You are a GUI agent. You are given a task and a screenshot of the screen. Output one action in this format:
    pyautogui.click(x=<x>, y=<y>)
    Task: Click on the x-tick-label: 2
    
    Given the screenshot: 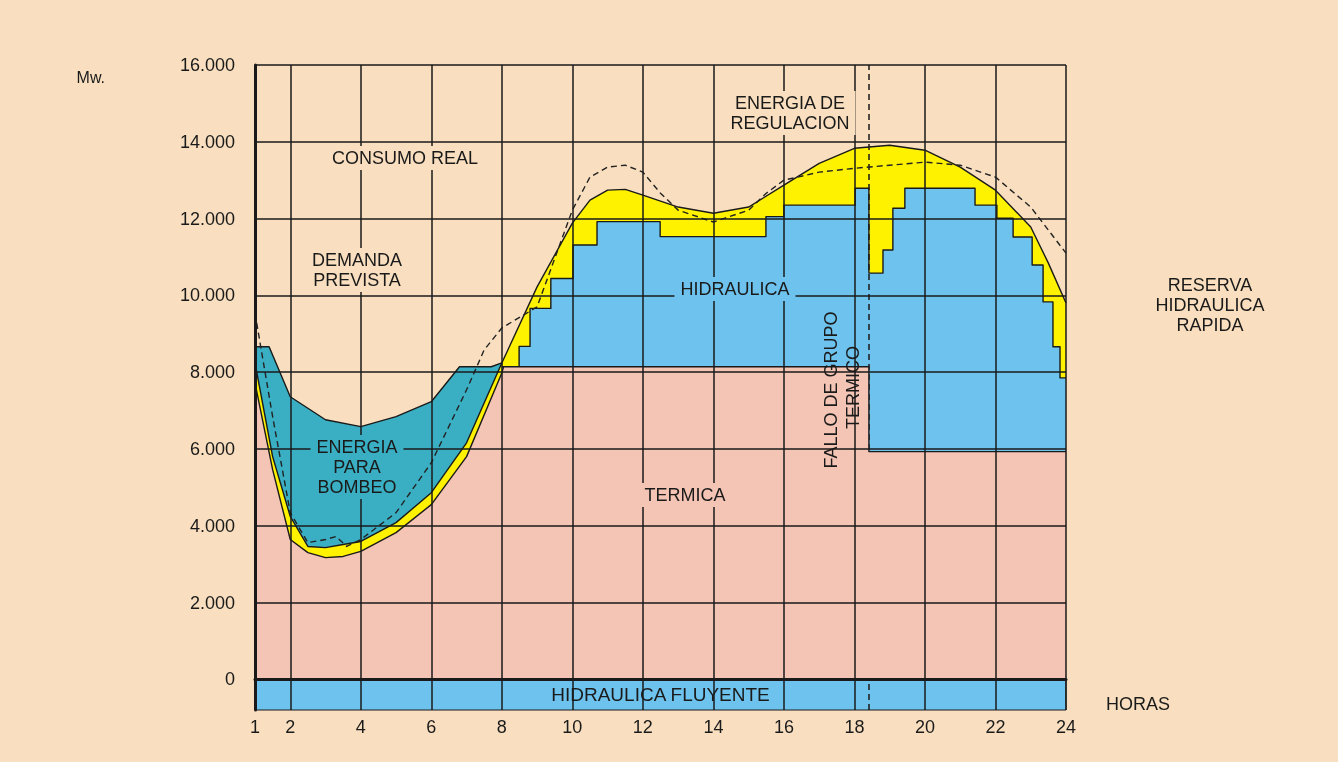 What is the action you would take?
    pyautogui.click(x=290, y=727)
    